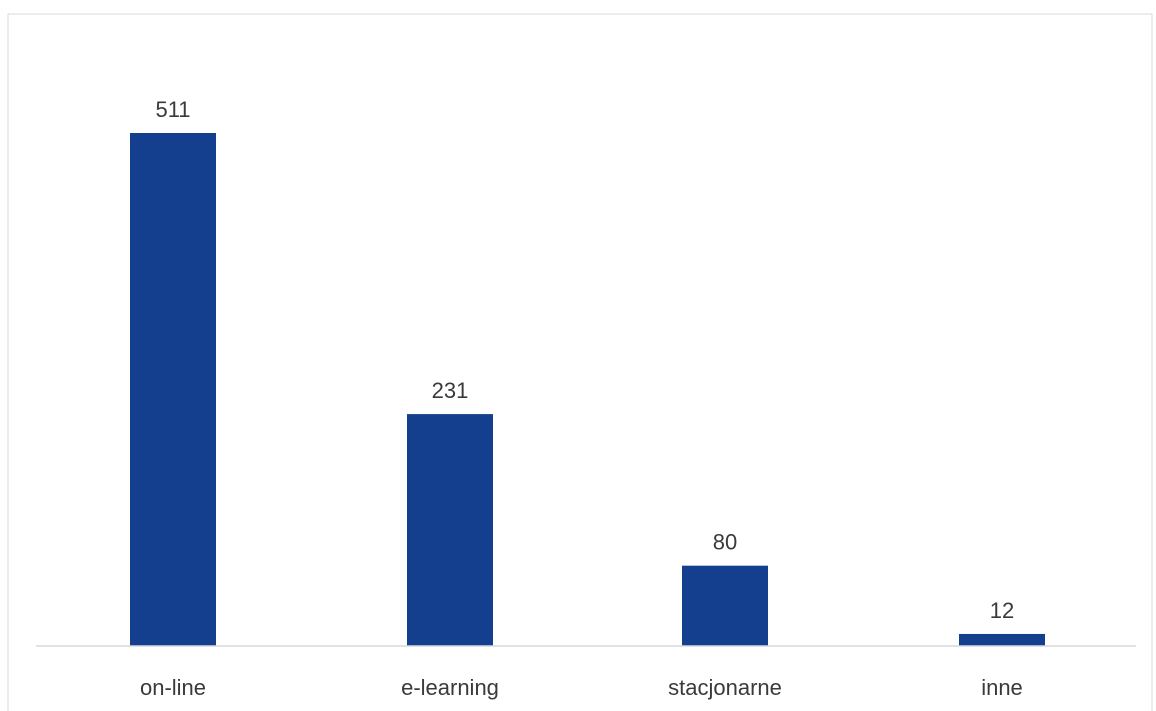  What do you see at coordinates (450, 530) in the screenshot?
I see `bar-e-learning` at bounding box center [450, 530].